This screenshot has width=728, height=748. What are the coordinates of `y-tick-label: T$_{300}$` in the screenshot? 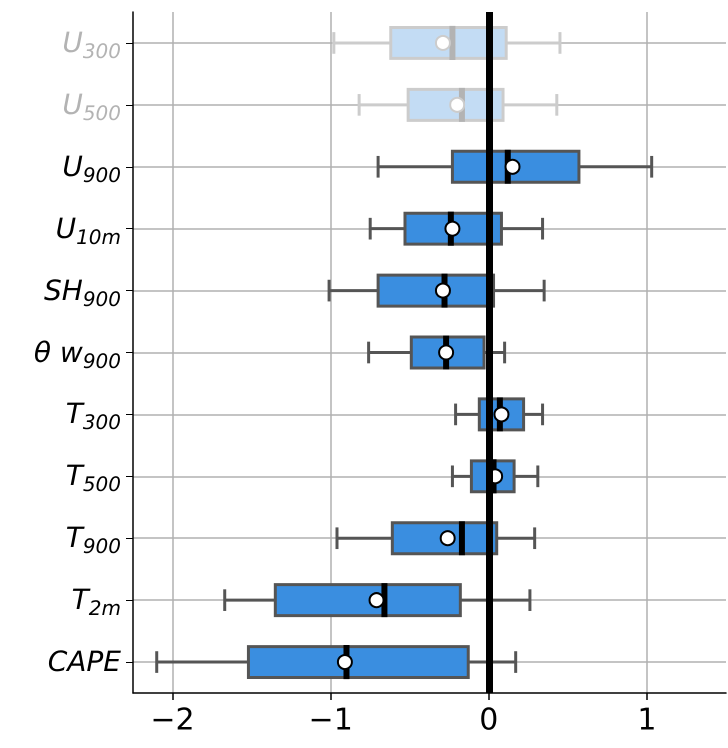 It's located at (93, 415).